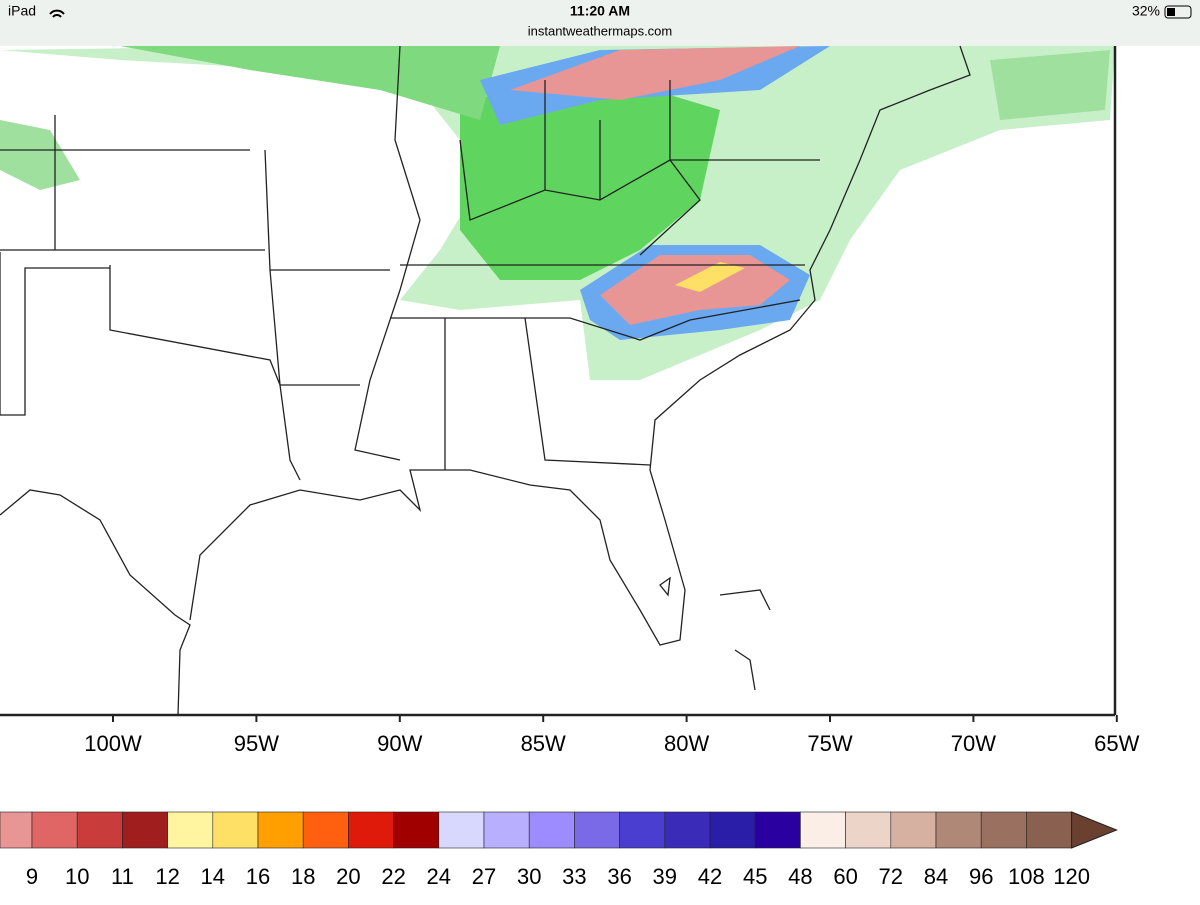 This screenshot has width=1200, height=905. I want to click on battery-level: 32%, so click(1146, 11).